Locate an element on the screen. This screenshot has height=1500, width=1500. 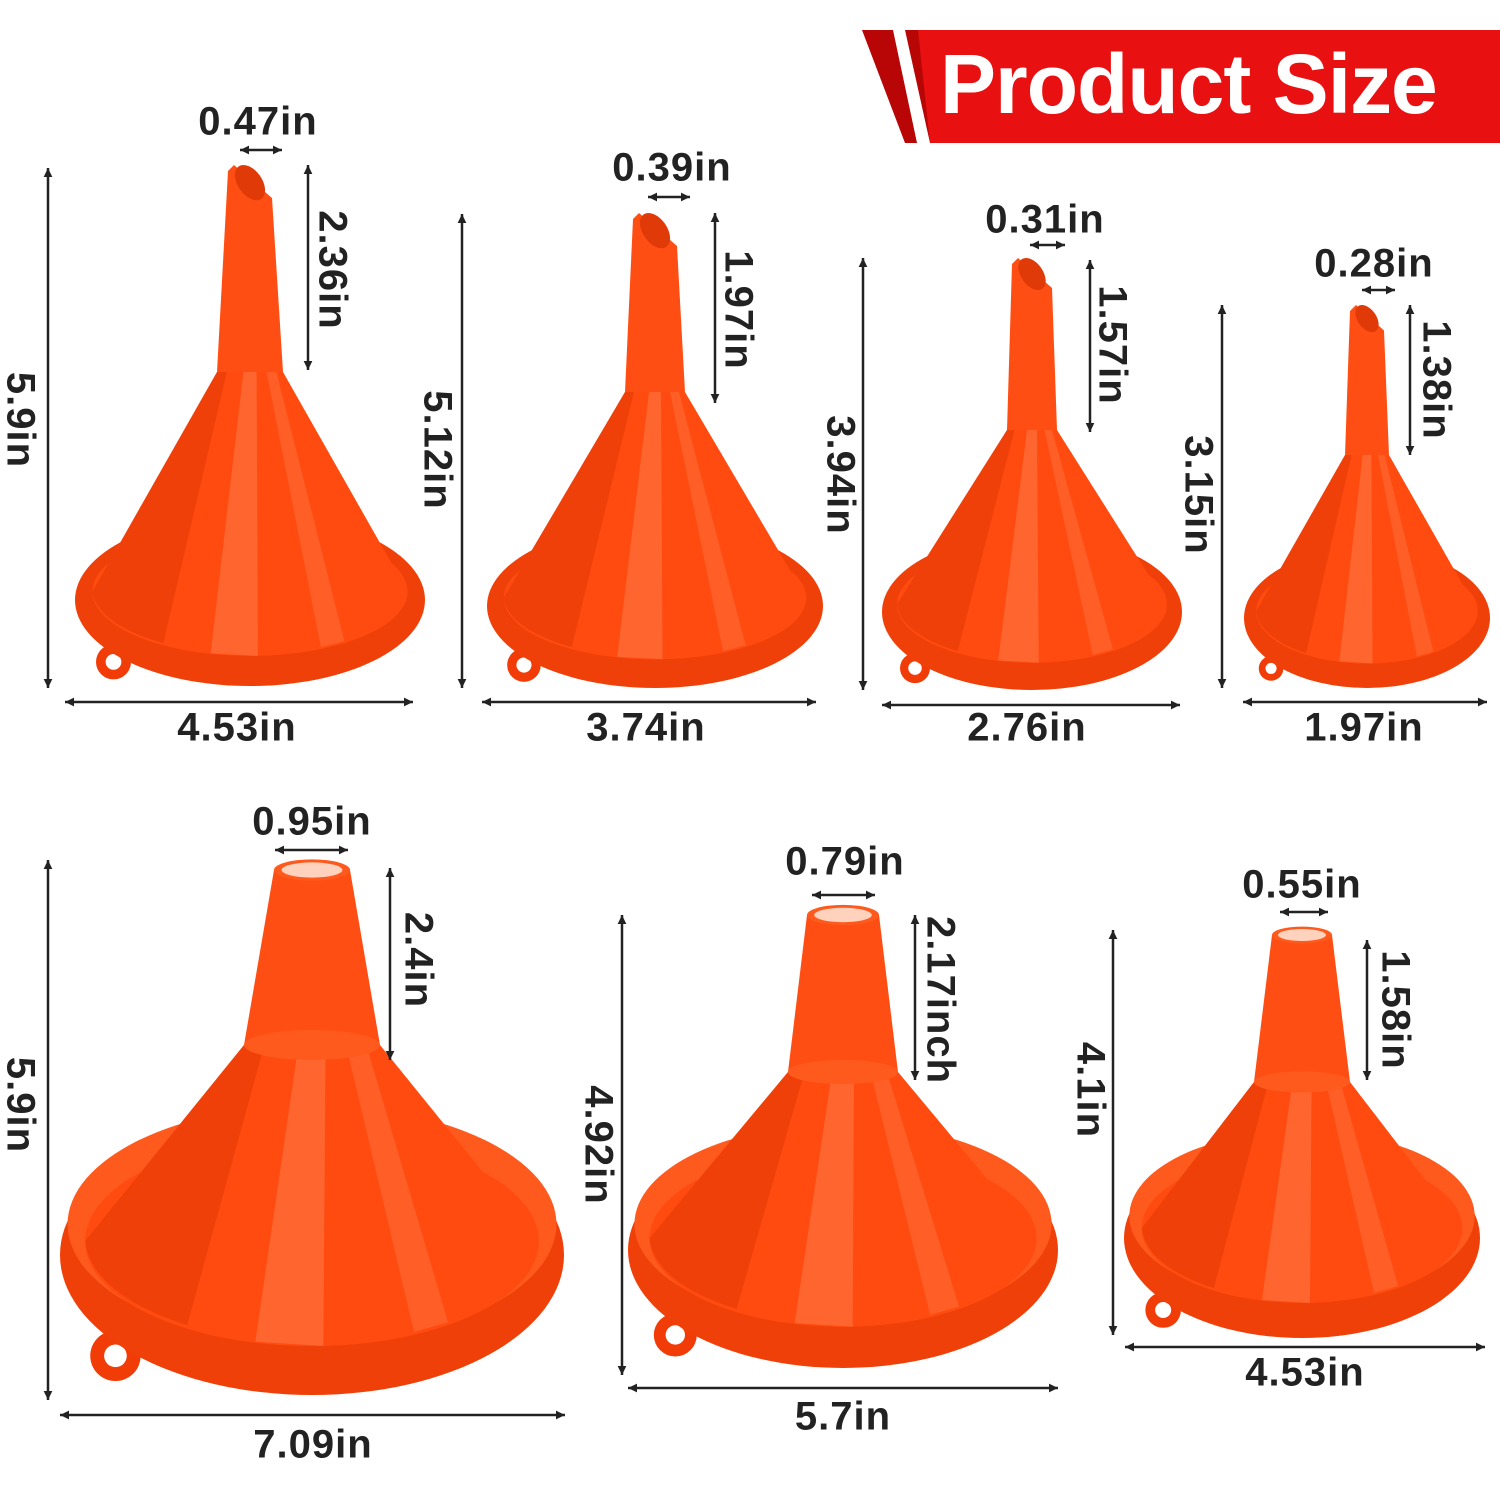
width-label: 3.74in is located at coordinates (646, 727).